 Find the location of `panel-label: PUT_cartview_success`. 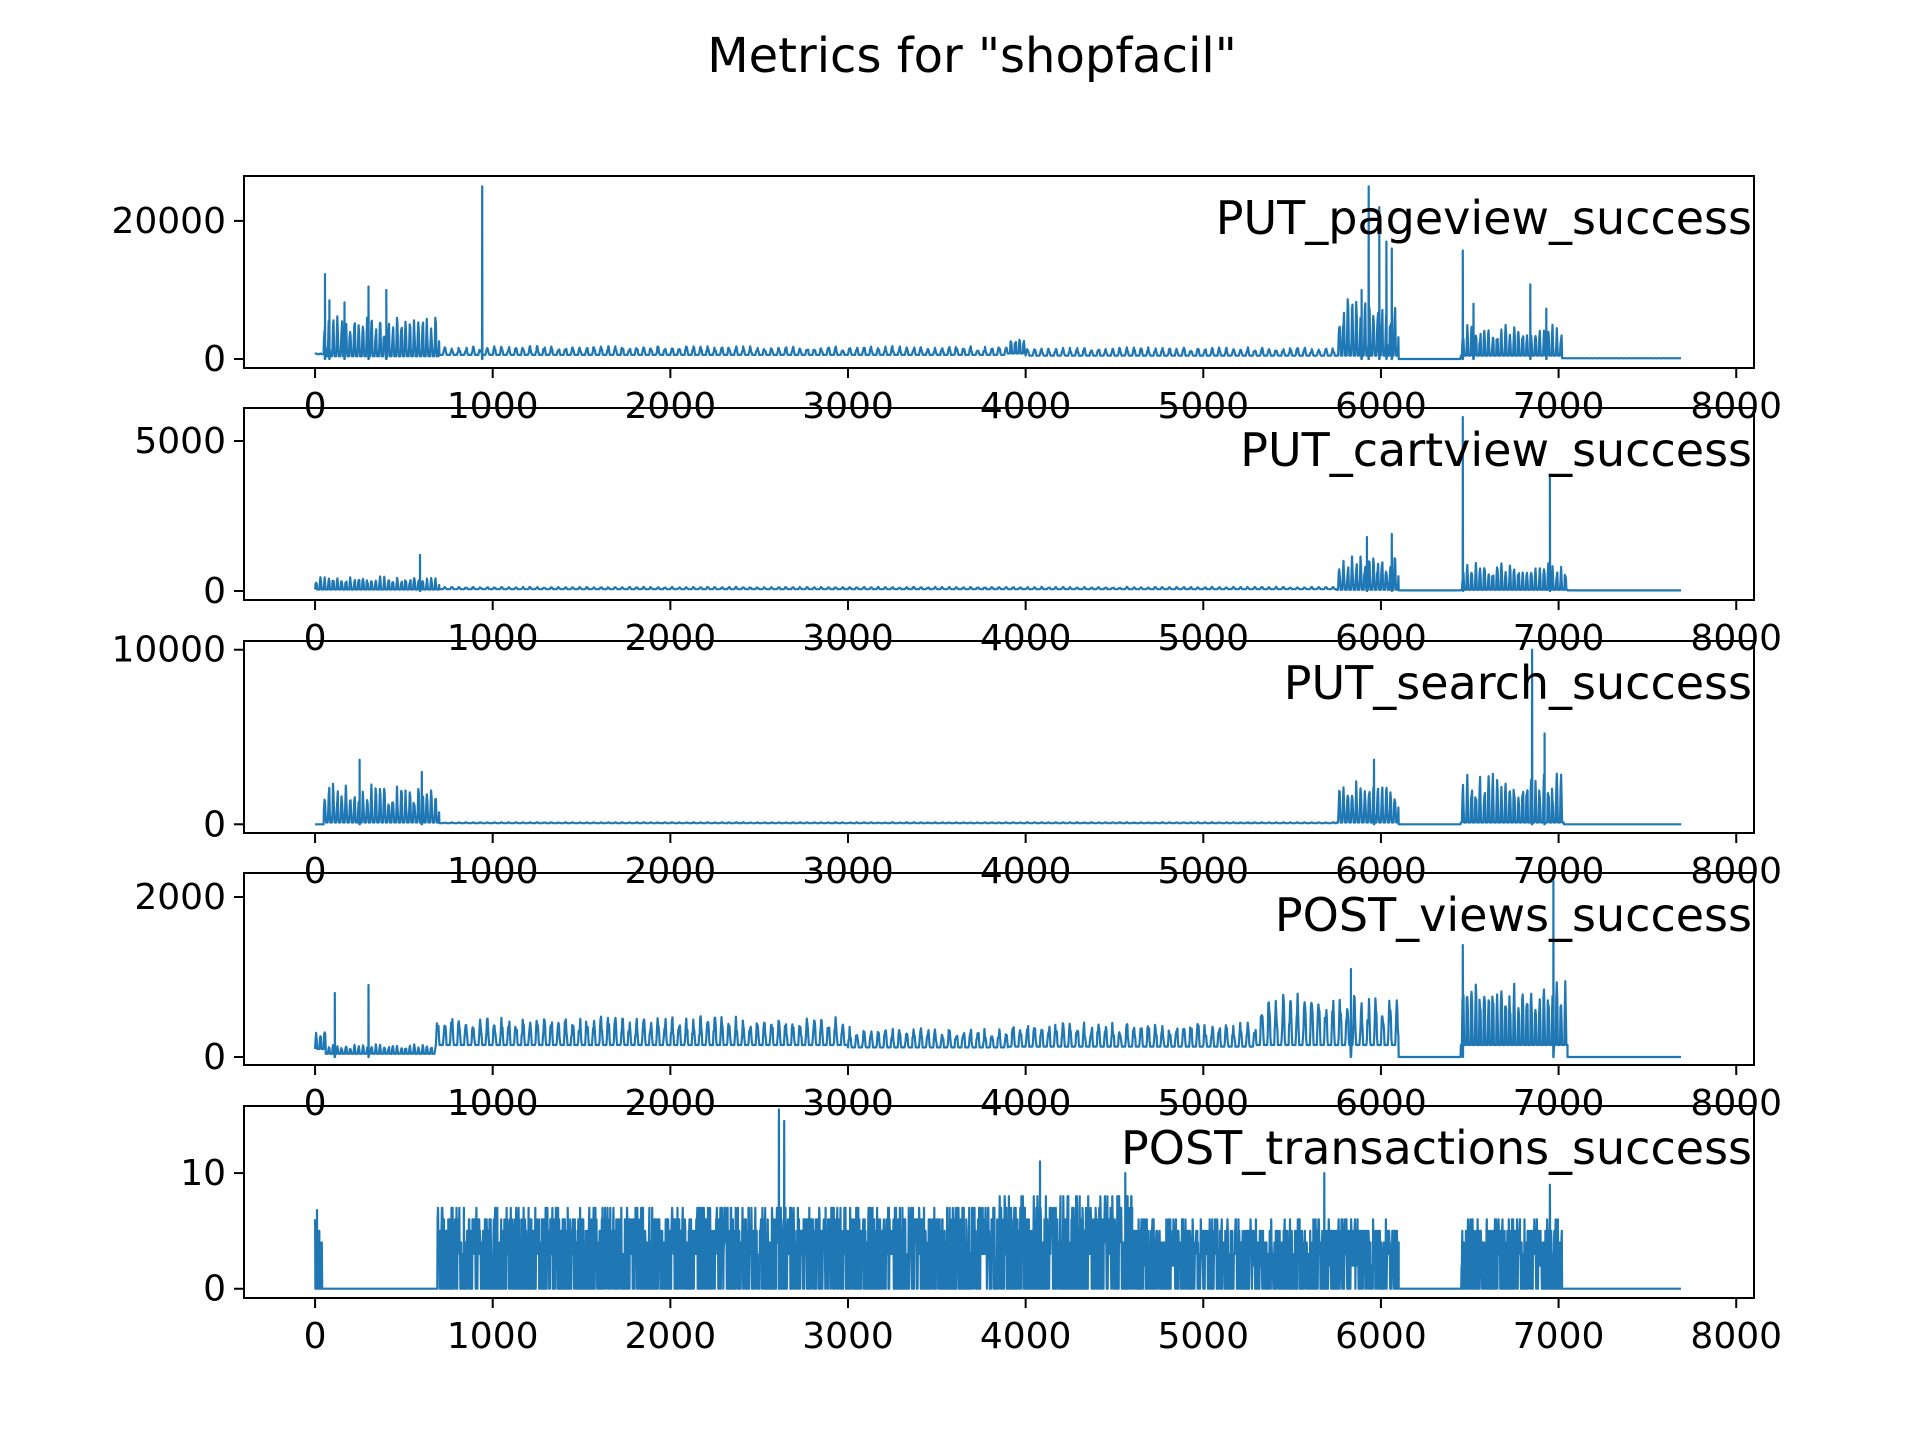

panel-label: PUT_cartview_success is located at coordinates (1496, 450).